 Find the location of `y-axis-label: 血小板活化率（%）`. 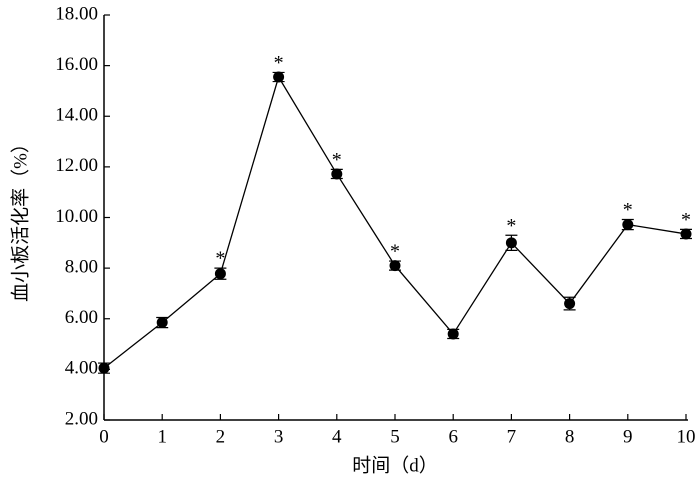

y-axis-label: 血小板活化率（%） is located at coordinates (20, 218).